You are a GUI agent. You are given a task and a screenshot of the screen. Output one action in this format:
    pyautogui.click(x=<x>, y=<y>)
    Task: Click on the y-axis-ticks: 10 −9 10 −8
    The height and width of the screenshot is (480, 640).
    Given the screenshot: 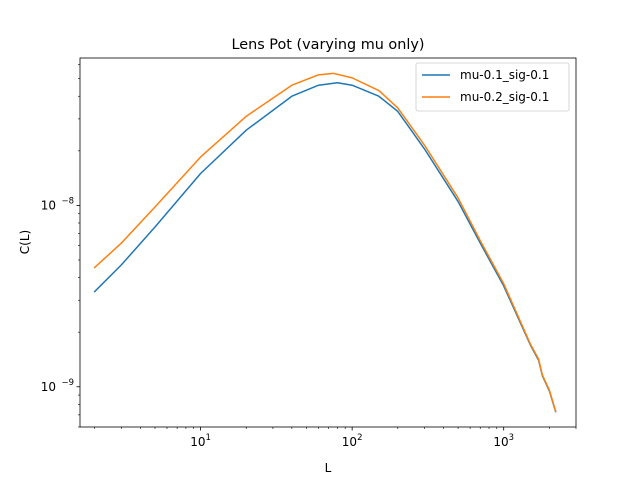 What is the action you would take?
    pyautogui.click(x=60, y=246)
    